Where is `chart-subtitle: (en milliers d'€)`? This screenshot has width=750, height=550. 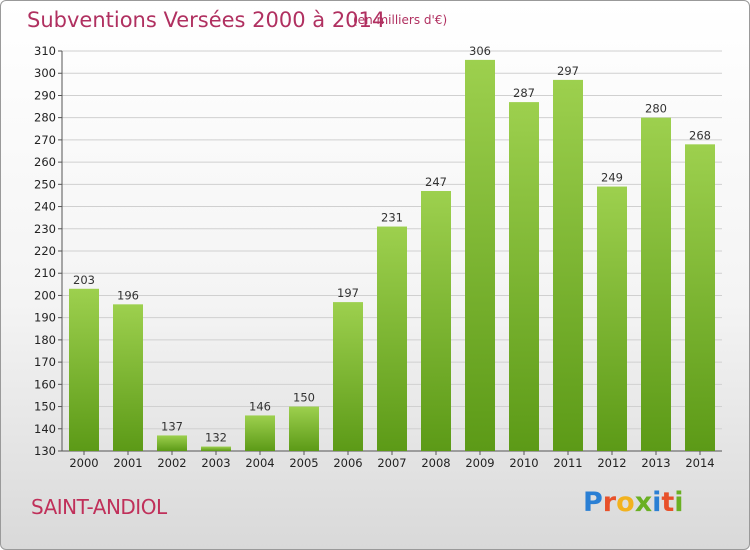 chart-subtitle: (en milliers d'€) is located at coordinates (400, 20).